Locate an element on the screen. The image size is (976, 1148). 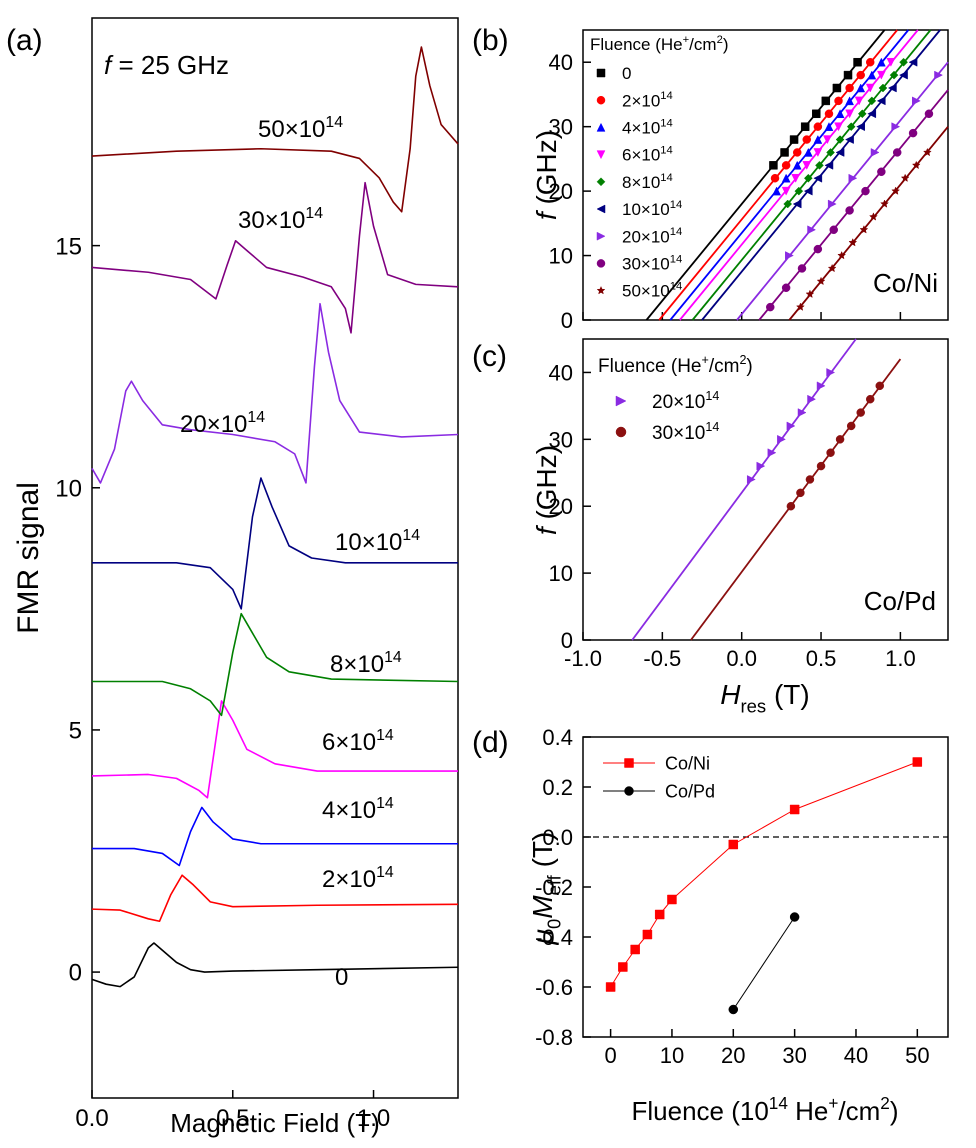
legend-label: 2×10¹⁴ is located at coordinates (647, 100).